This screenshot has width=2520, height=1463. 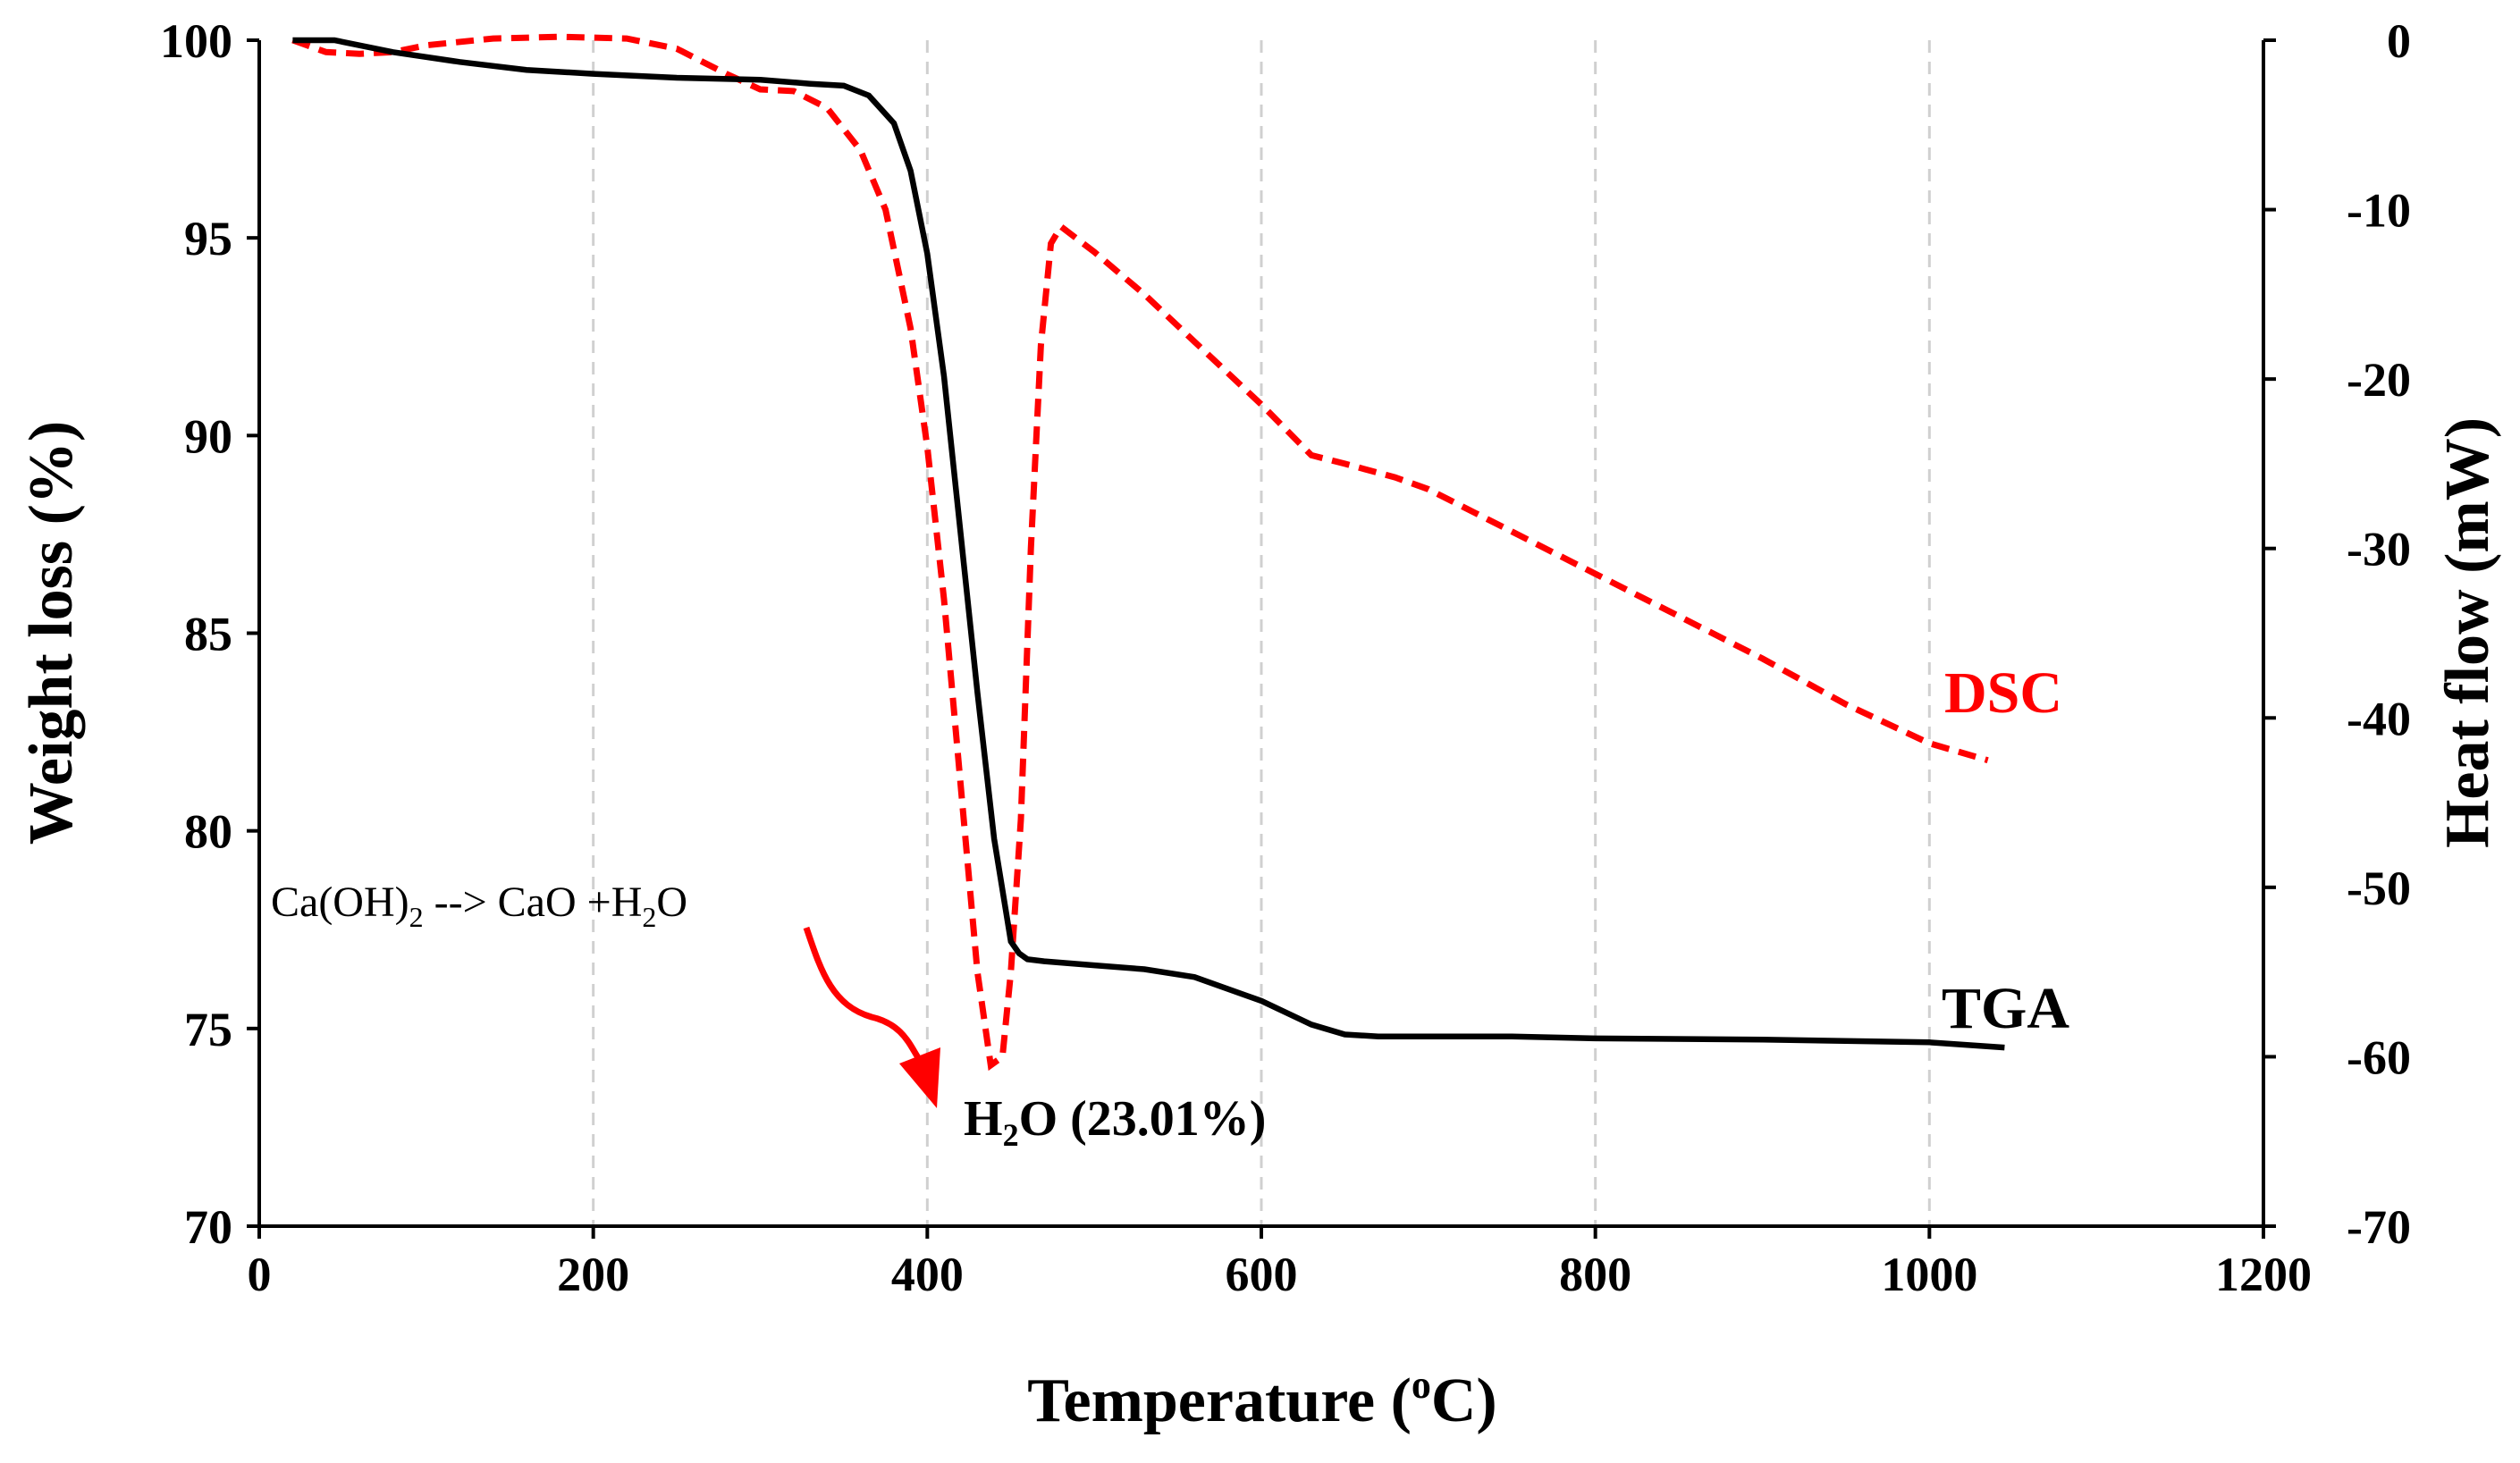 What do you see at coordinates (862, 993) in the screenshot?
I see `reaction-arrow-curve` at bounding box center [862, 993].